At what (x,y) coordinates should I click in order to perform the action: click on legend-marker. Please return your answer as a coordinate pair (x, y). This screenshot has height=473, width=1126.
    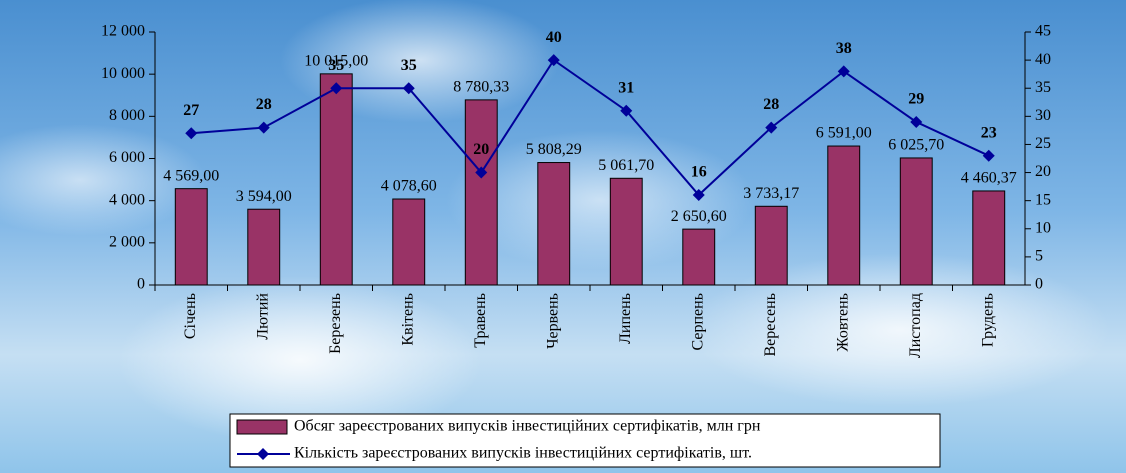
    Looking at the image, I should click on (263, 454).